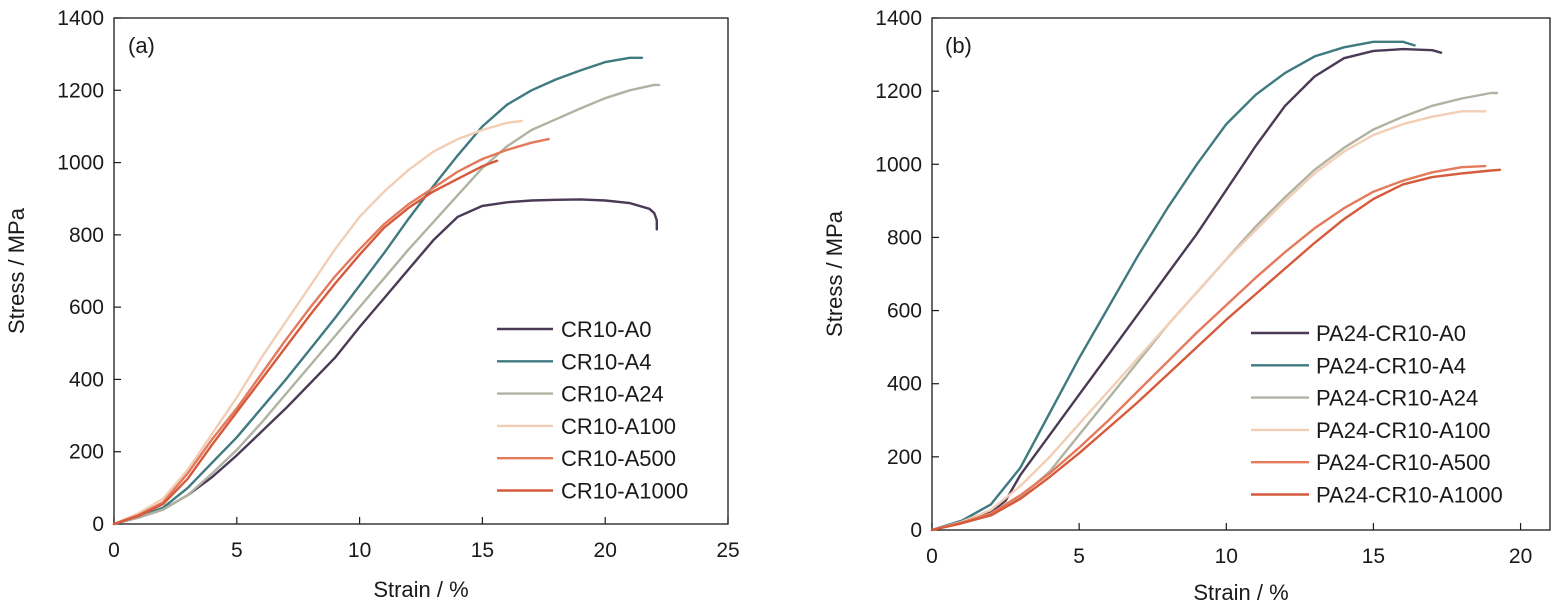 Image resolution: width=1560 pixels, height=610 pixels. I want to click on panel-label: (b), so click(958, 45).